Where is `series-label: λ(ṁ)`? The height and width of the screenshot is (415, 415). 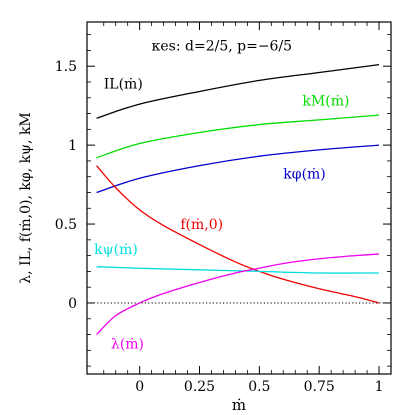
series-label: λ(ṁ) is located at coordinates (127, 345).